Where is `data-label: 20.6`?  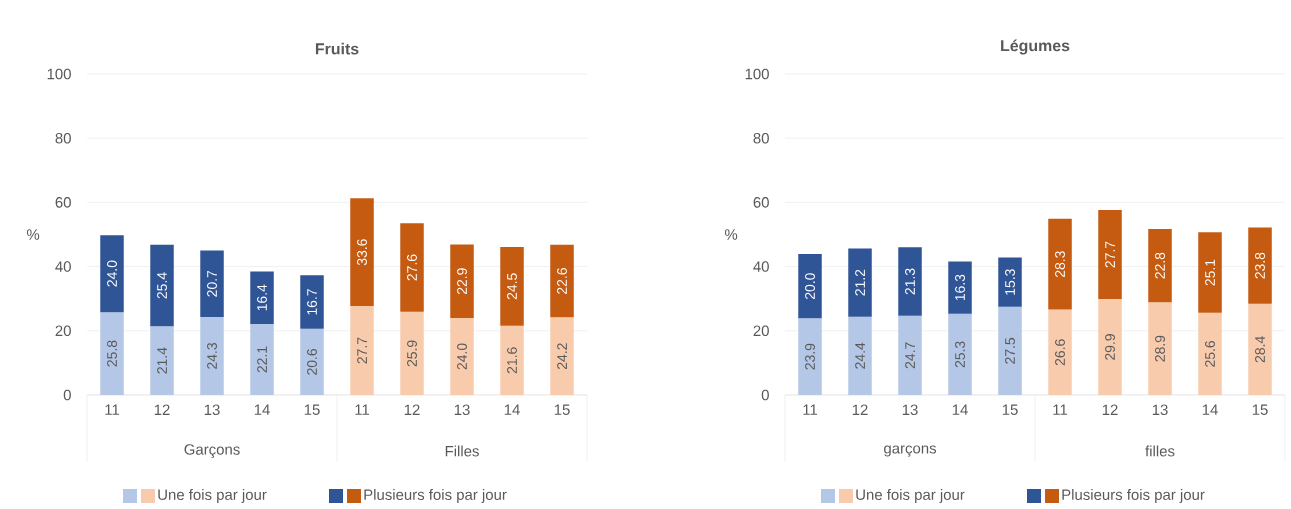 data-label: 20.6 is located at coordinates (312, 361).